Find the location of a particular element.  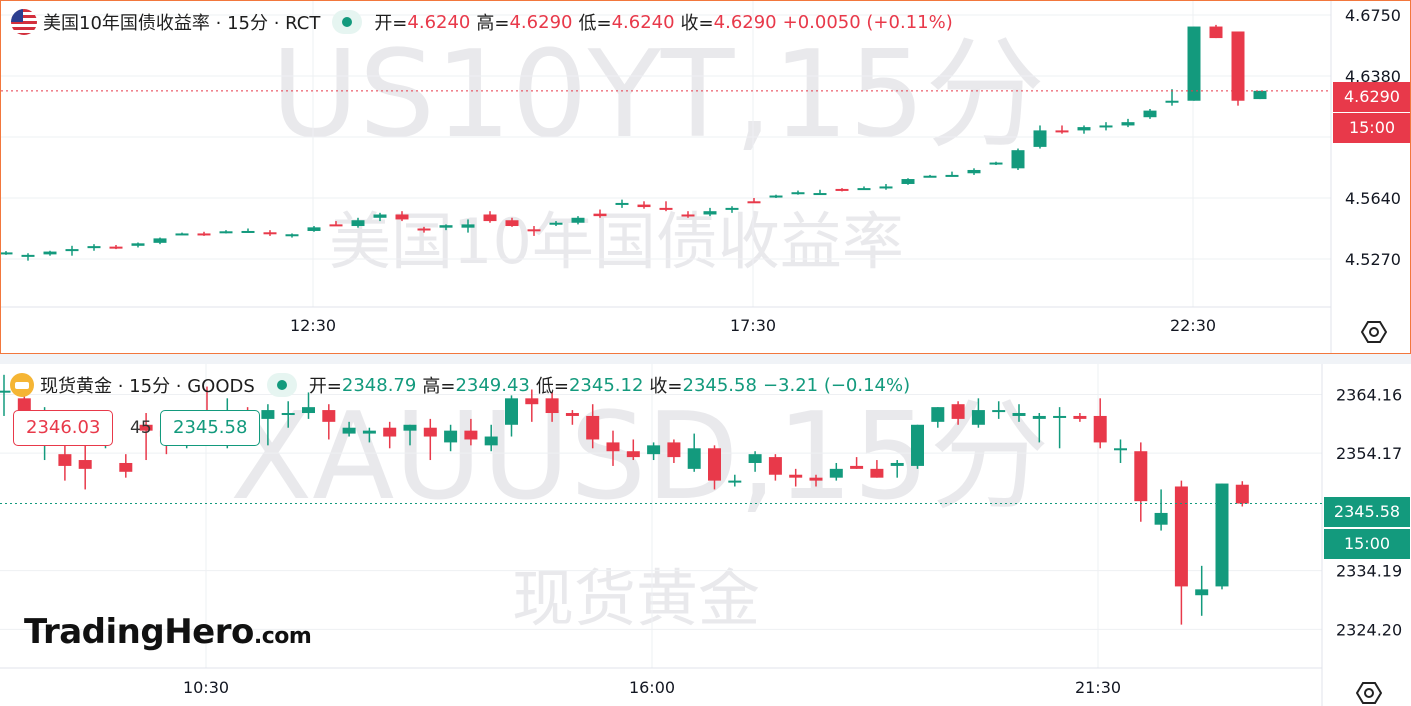

pane-separator is located at coordinates (705, 359).